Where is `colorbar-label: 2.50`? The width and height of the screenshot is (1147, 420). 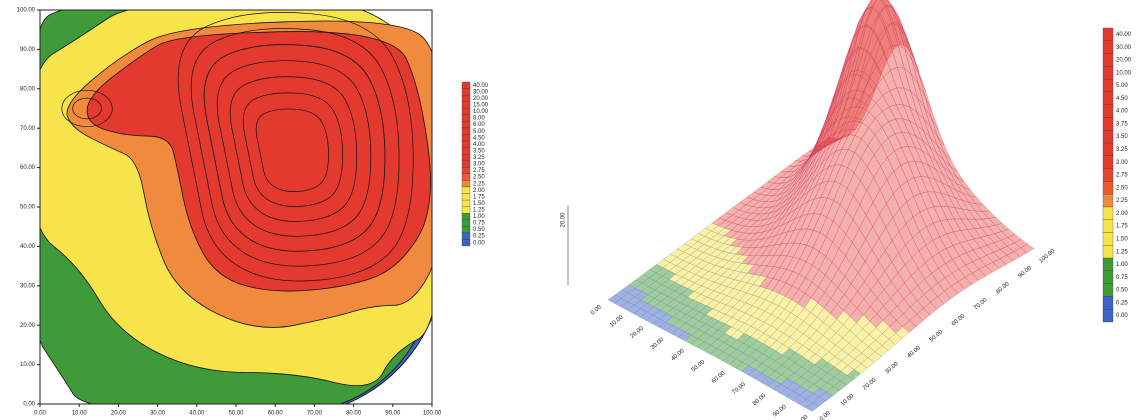
colorbar-label: 2.50 is located at coordinates (1122, 188).